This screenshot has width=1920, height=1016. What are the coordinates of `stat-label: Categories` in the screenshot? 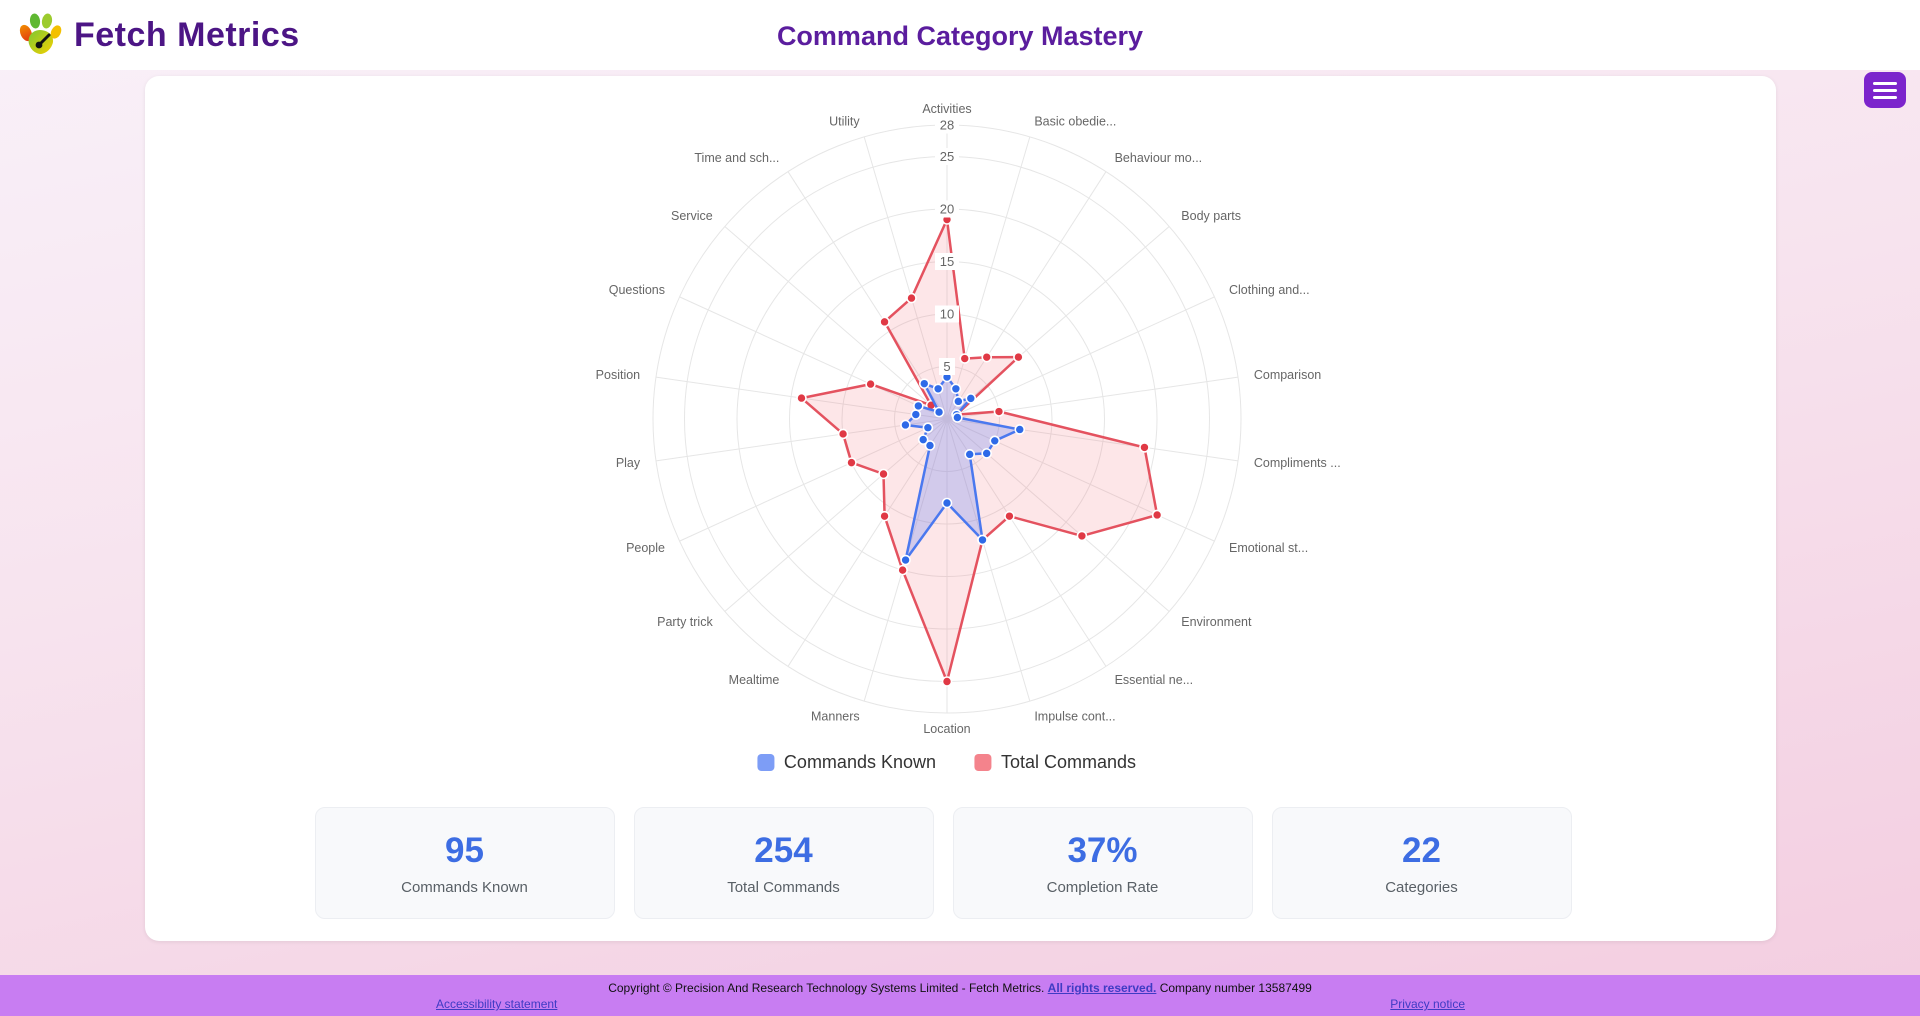 It's located at (1421, 887).